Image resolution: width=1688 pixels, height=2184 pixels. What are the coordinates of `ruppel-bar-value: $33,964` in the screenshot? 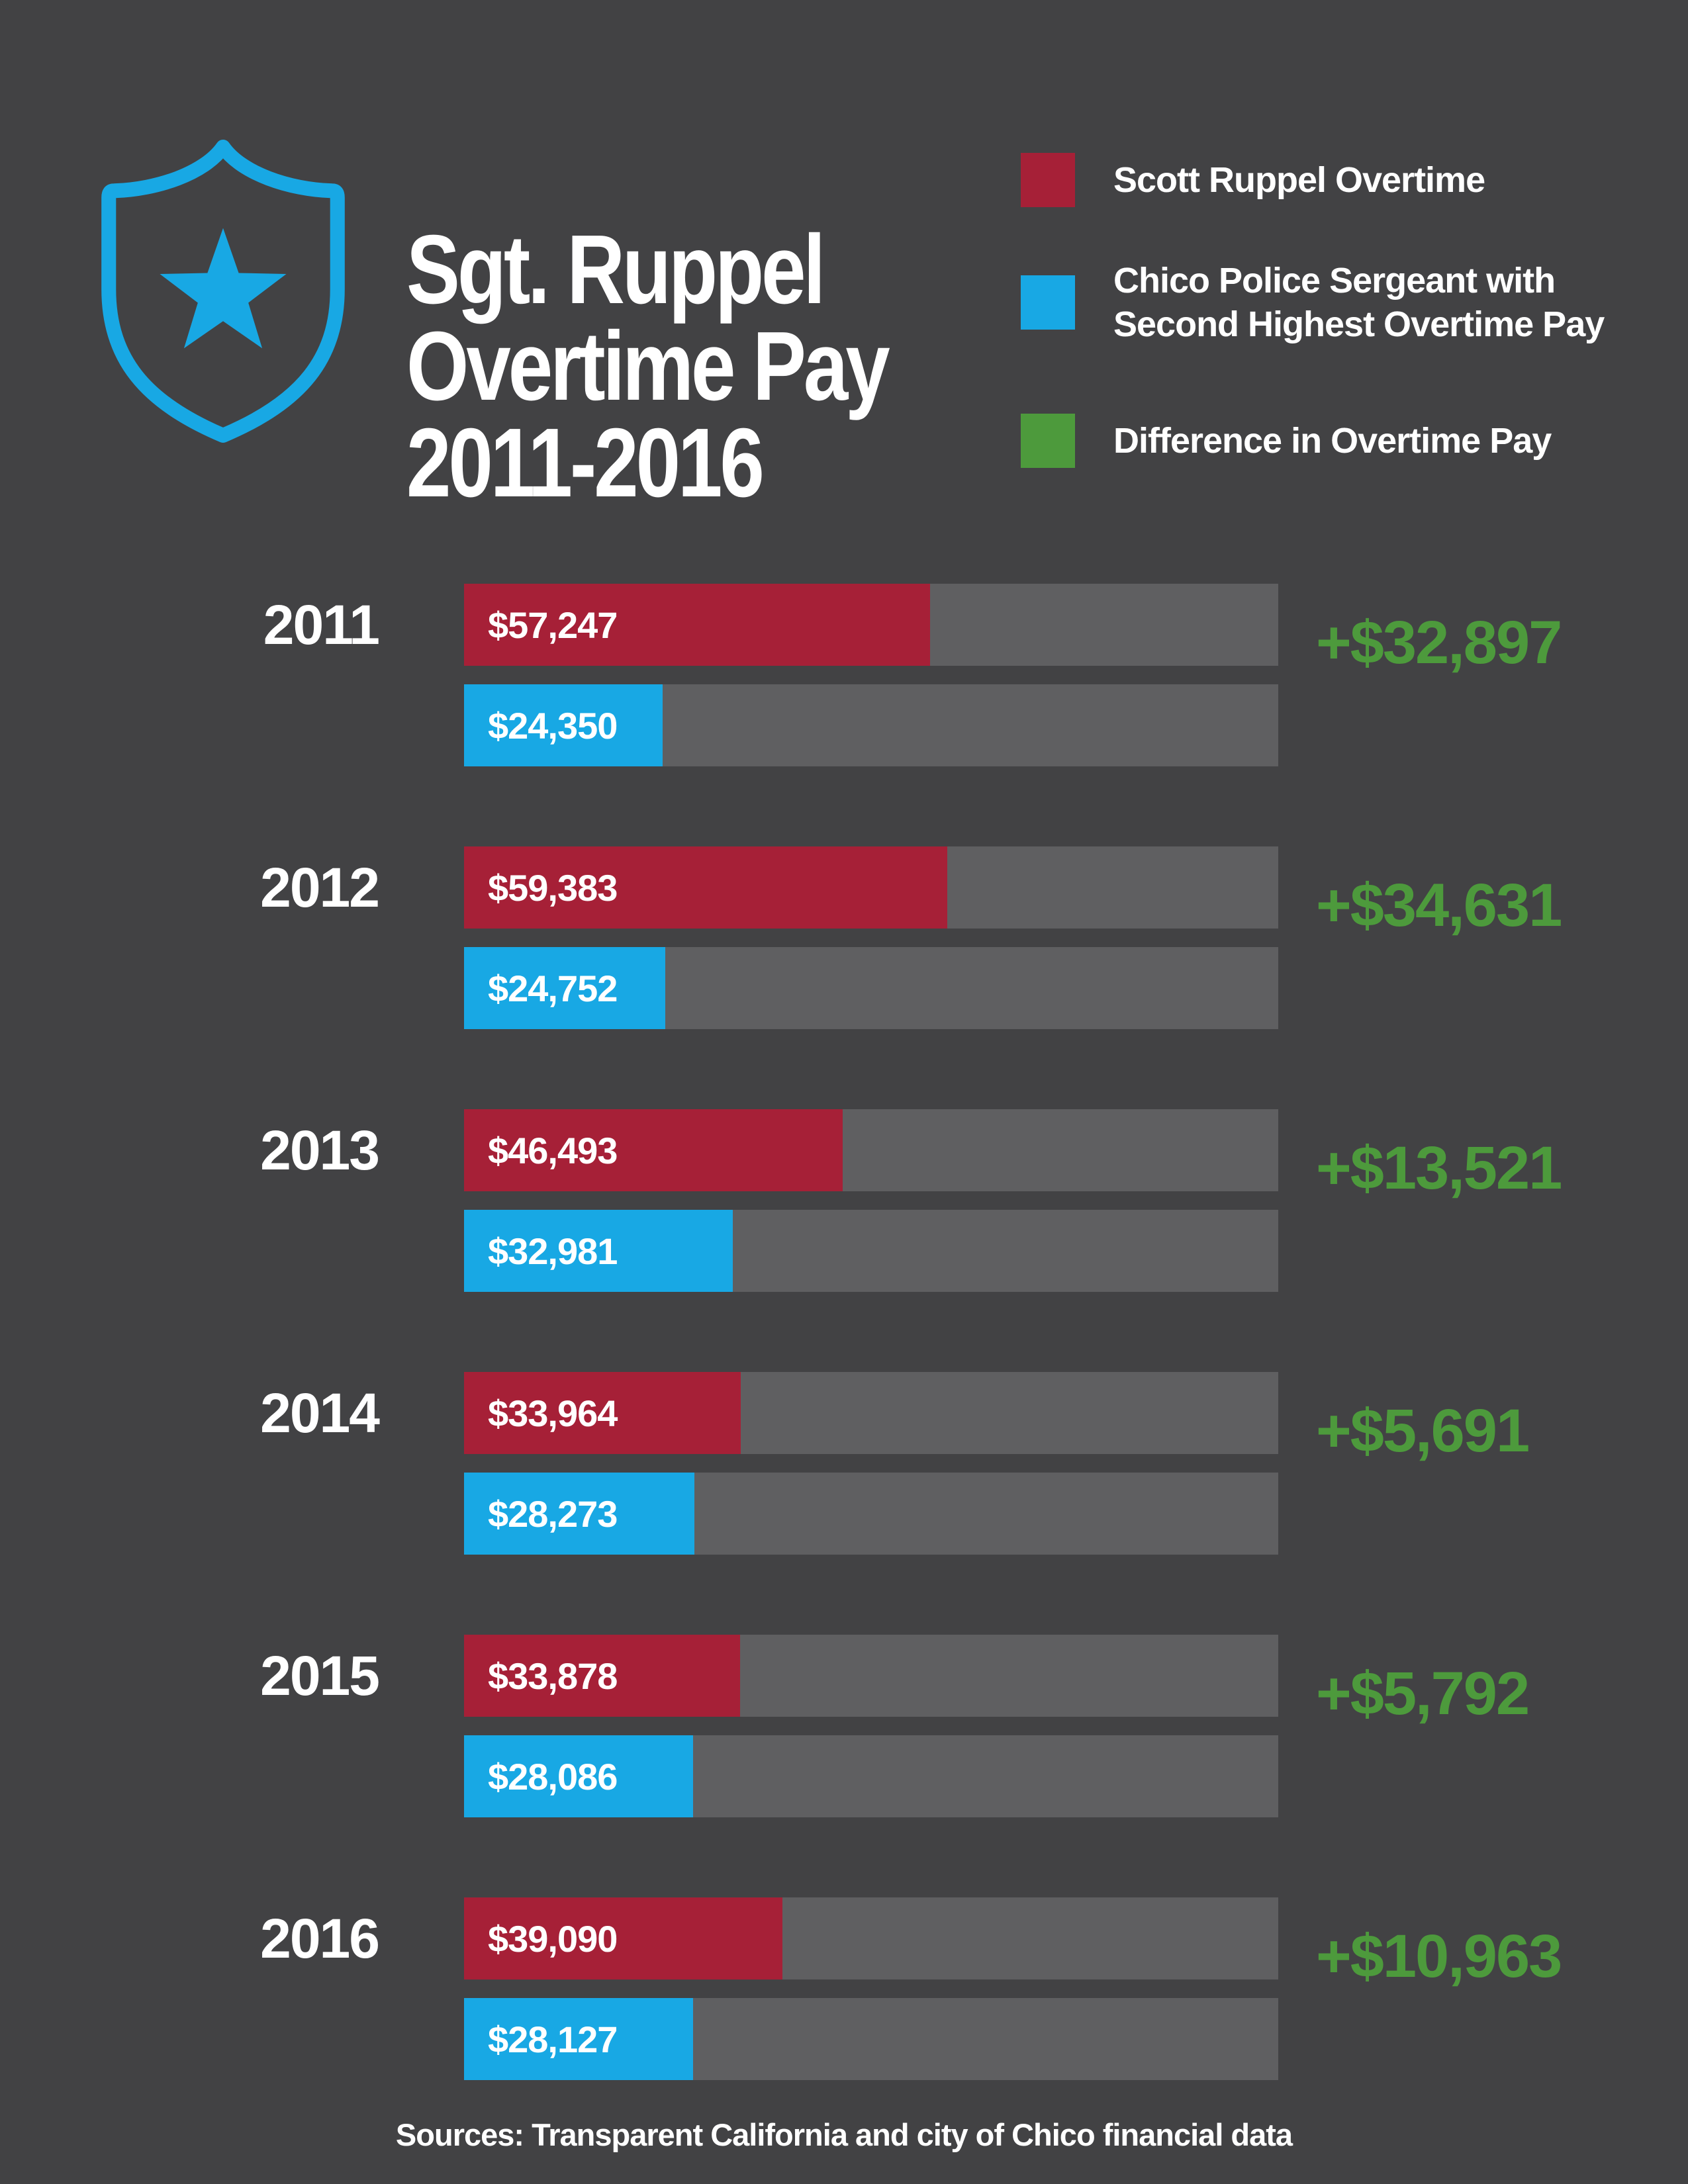 It's located at (553, 1413).